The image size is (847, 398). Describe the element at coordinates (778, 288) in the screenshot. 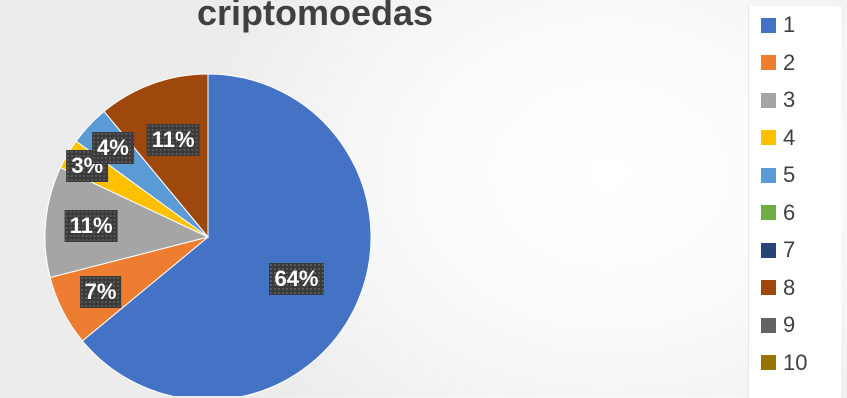

I see `legend-item-8: 8` at that location.